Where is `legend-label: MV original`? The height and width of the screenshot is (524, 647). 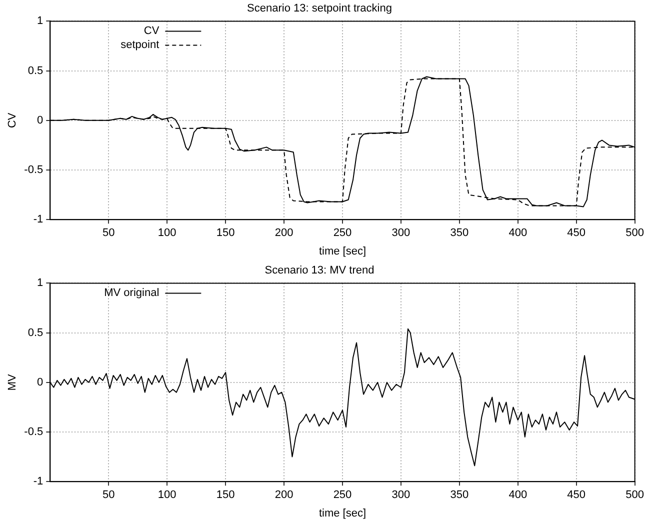
legend-label: MV original is located at coordinates (132, 293).